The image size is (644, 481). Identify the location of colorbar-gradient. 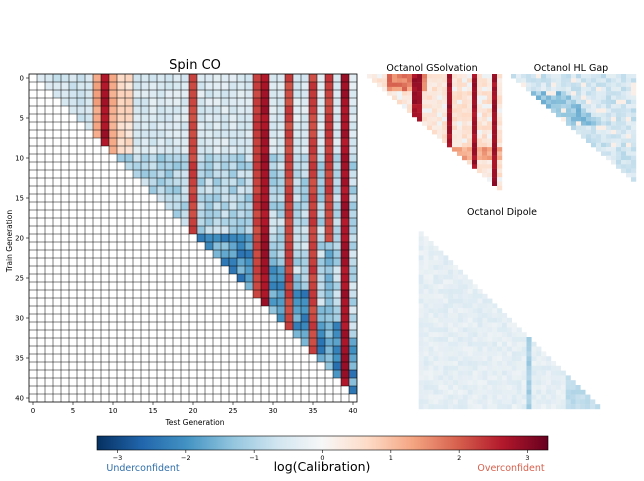
(322, 443).